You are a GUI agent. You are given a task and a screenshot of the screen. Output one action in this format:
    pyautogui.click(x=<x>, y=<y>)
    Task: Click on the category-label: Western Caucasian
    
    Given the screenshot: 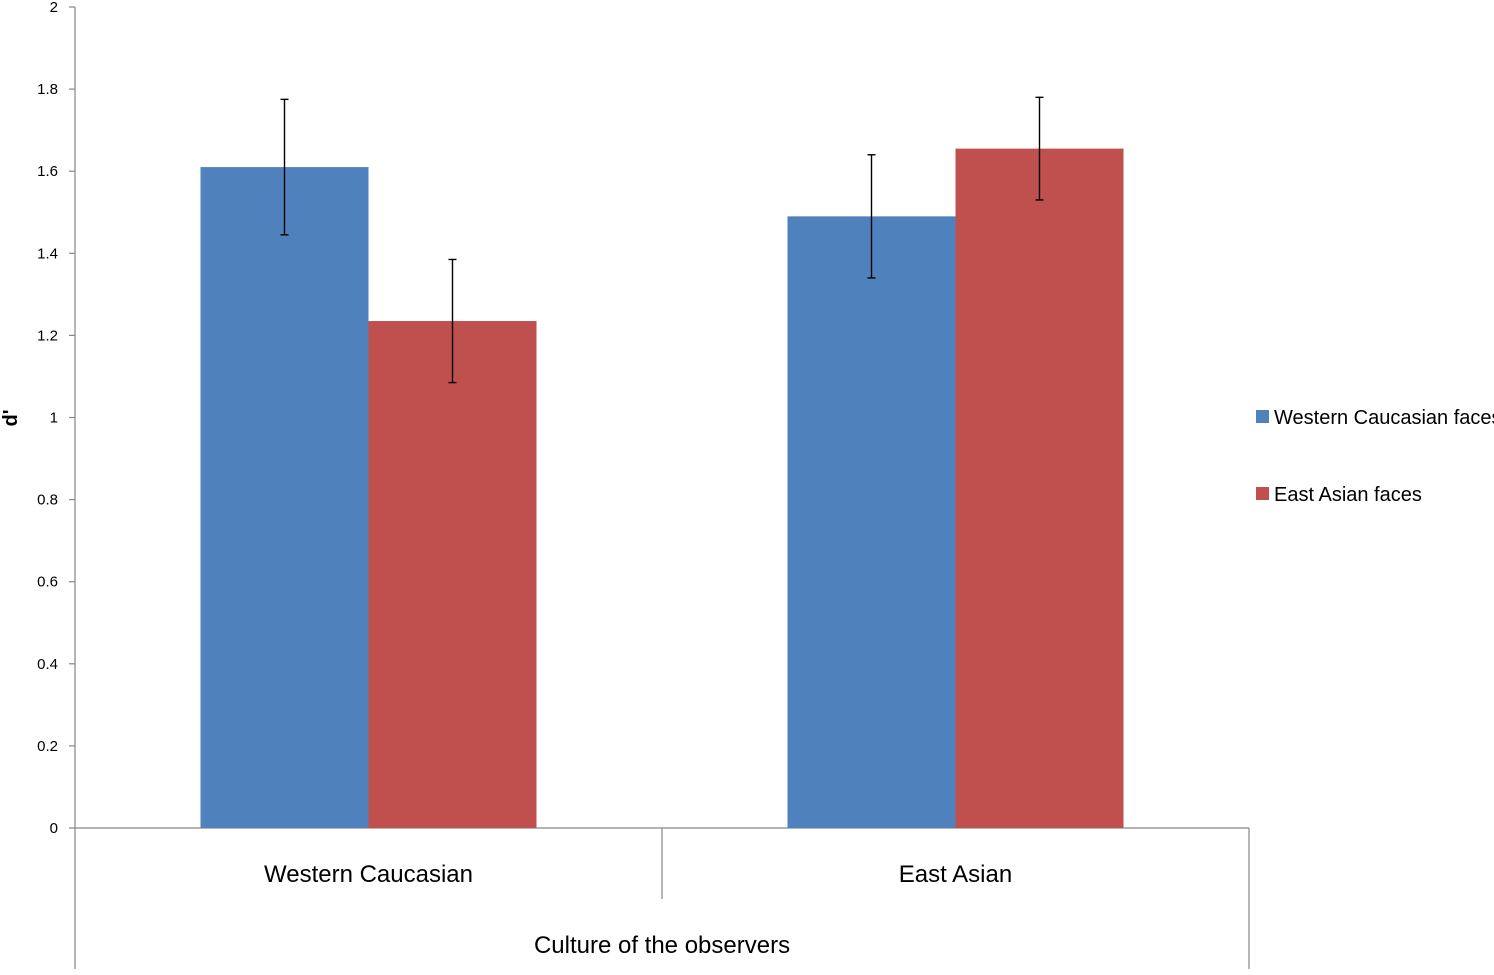 What is the action you would take?
    pyautogui.click(x=368, y=874)
    